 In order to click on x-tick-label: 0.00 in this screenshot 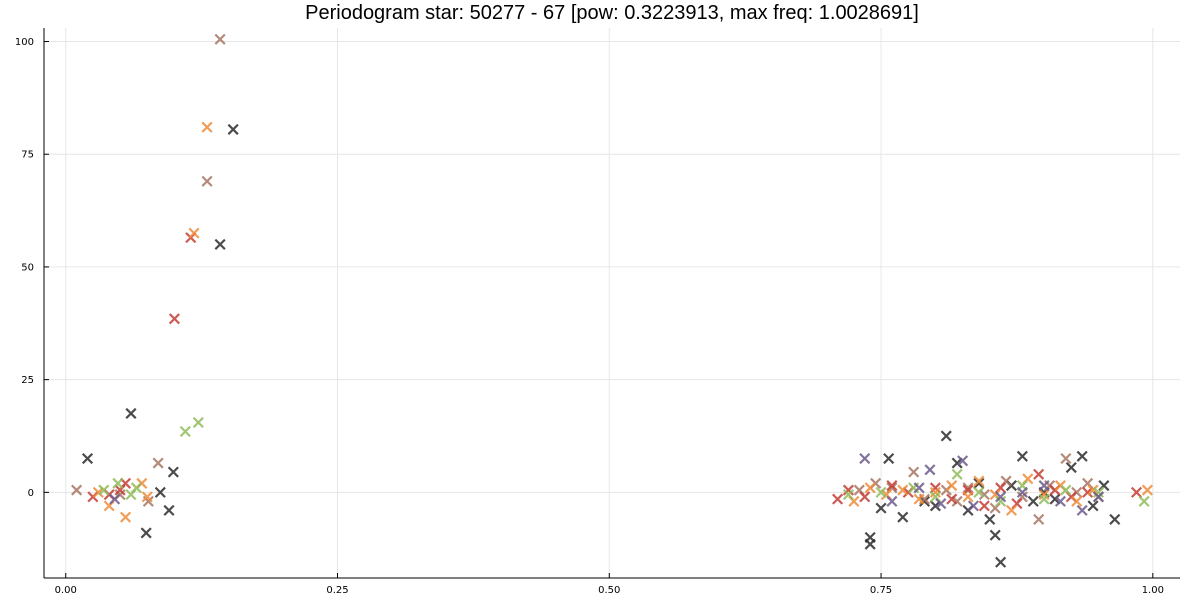, I will do `click(66, 590)`.